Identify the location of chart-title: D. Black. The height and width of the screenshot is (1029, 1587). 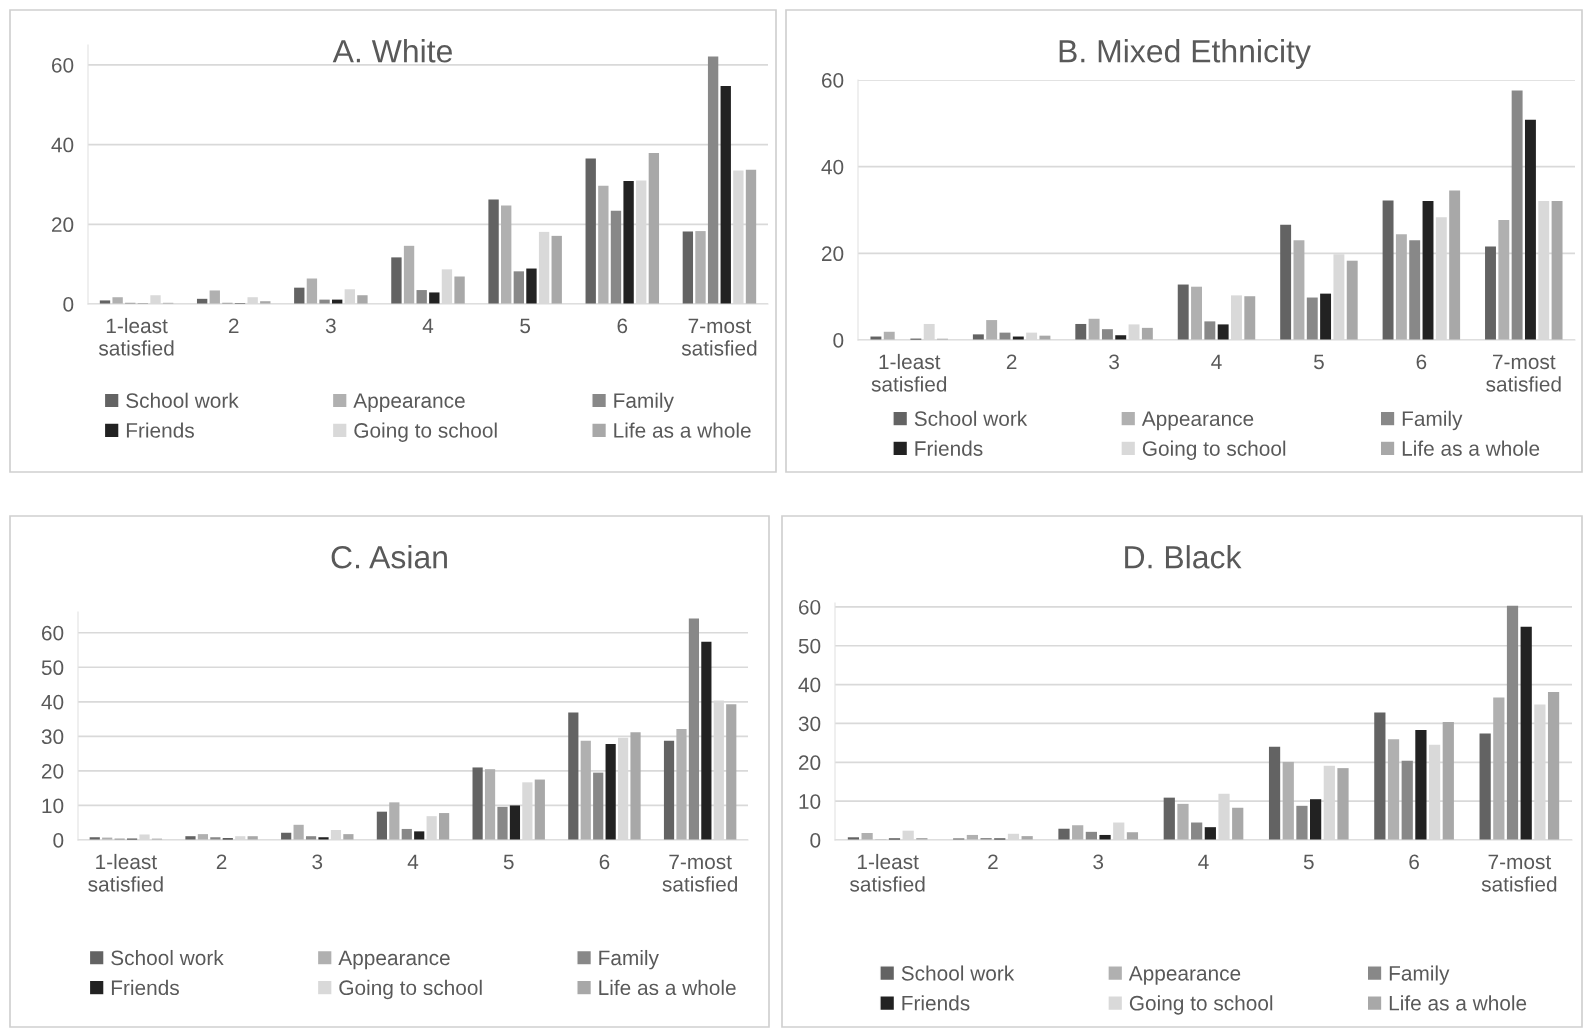
(1183, 557).